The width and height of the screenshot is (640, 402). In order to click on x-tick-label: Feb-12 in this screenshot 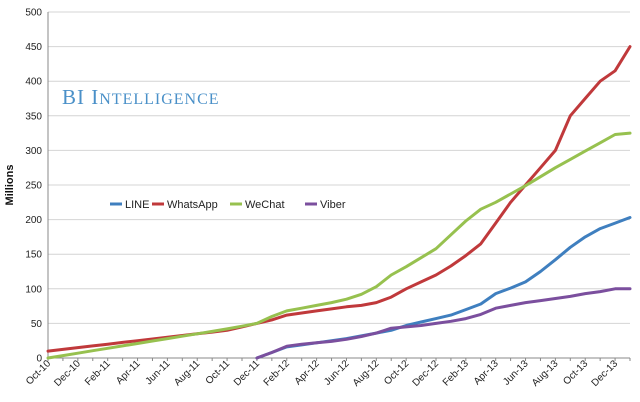, I will do `click(277, 373)`.